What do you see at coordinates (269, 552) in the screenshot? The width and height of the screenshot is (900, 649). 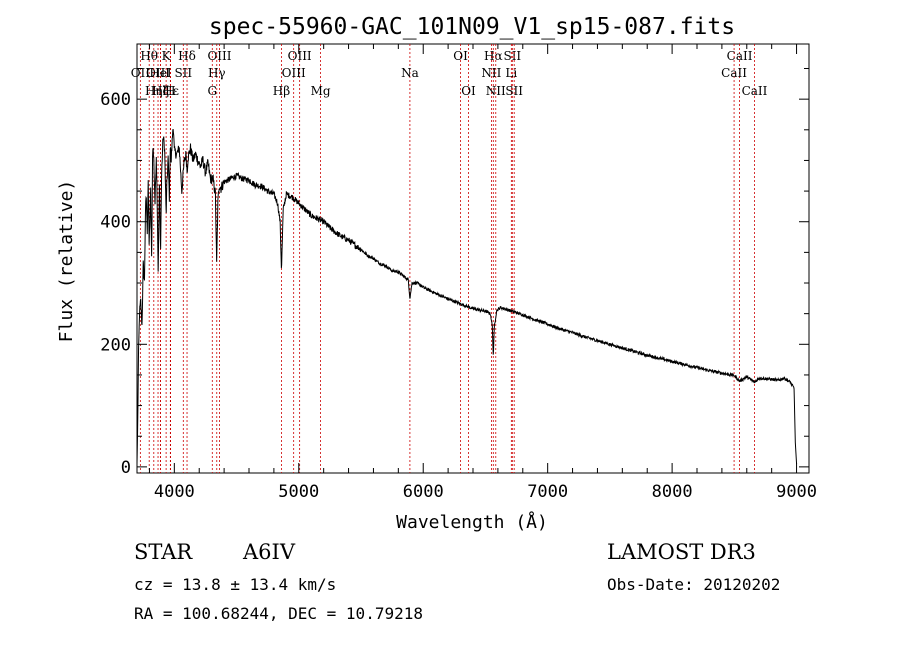 I see `object-subclass: A6IV` at bounding box center [269, 552].